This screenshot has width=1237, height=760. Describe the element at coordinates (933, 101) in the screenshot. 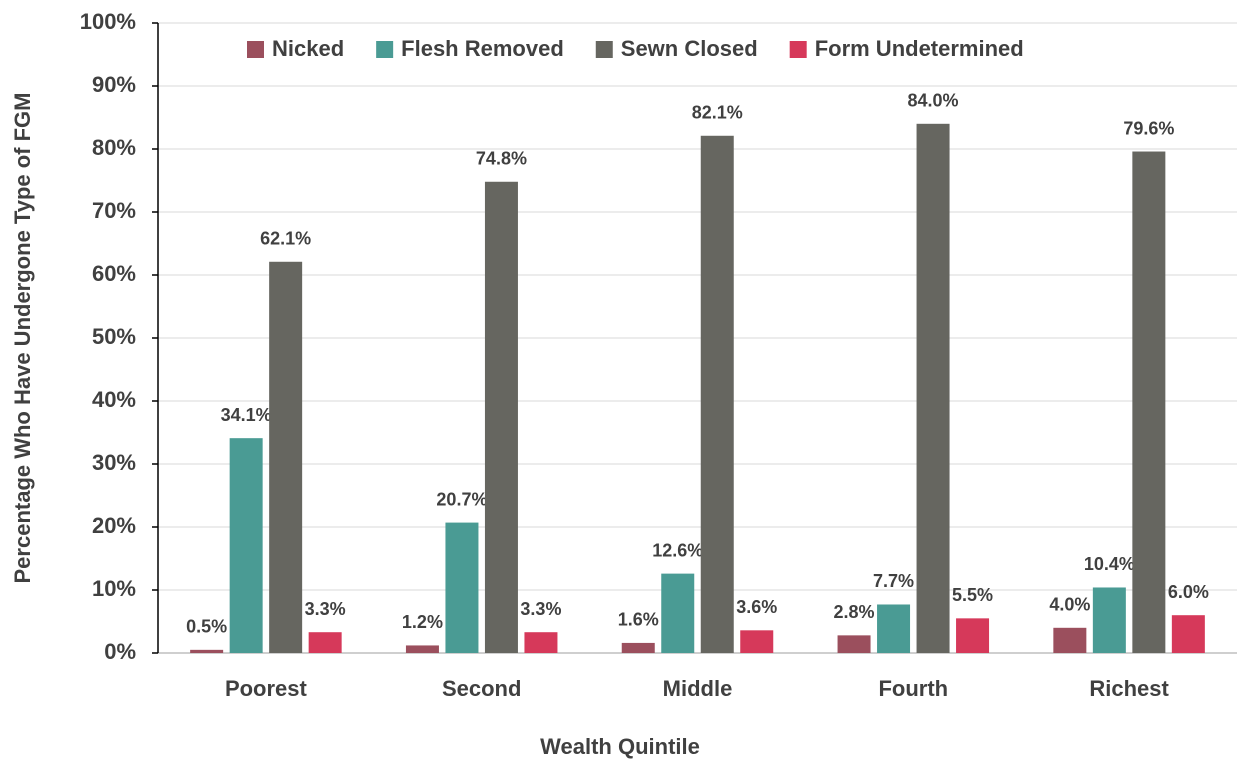

I see `data-label: 84.0%` at that location.